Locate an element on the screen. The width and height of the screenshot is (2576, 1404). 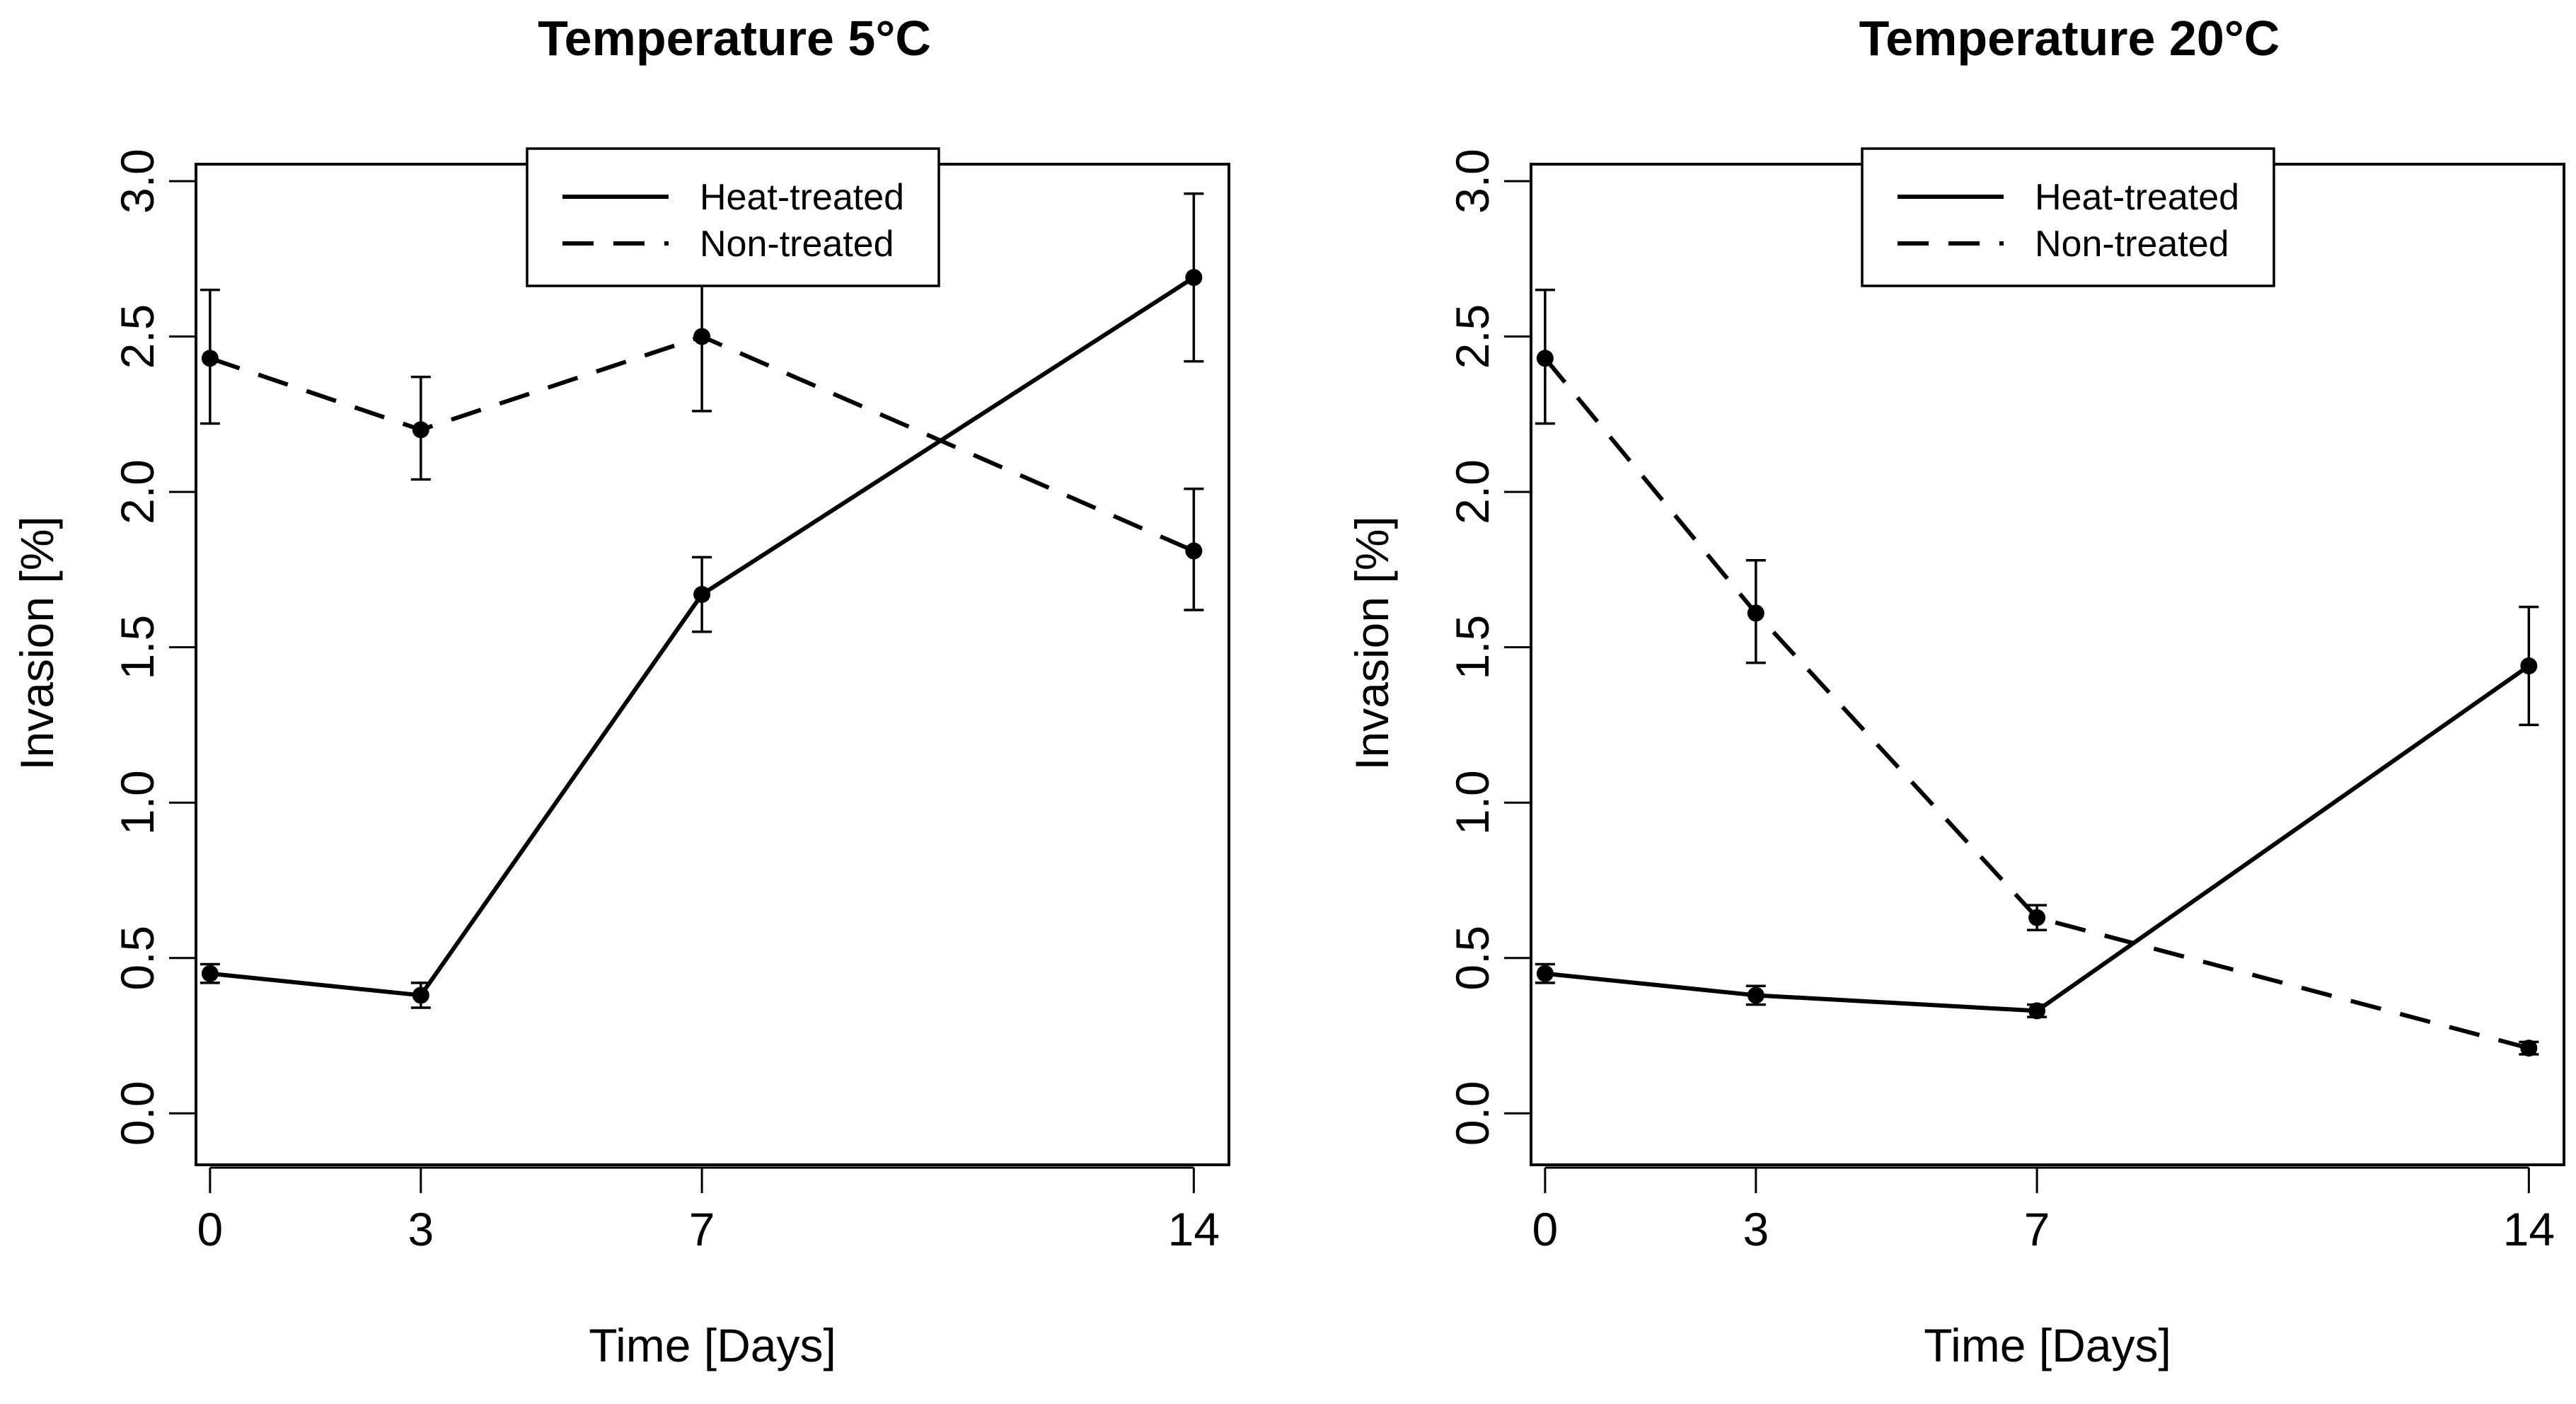
chart-title: Temperature 5°C is located at coordinates (734, 38).